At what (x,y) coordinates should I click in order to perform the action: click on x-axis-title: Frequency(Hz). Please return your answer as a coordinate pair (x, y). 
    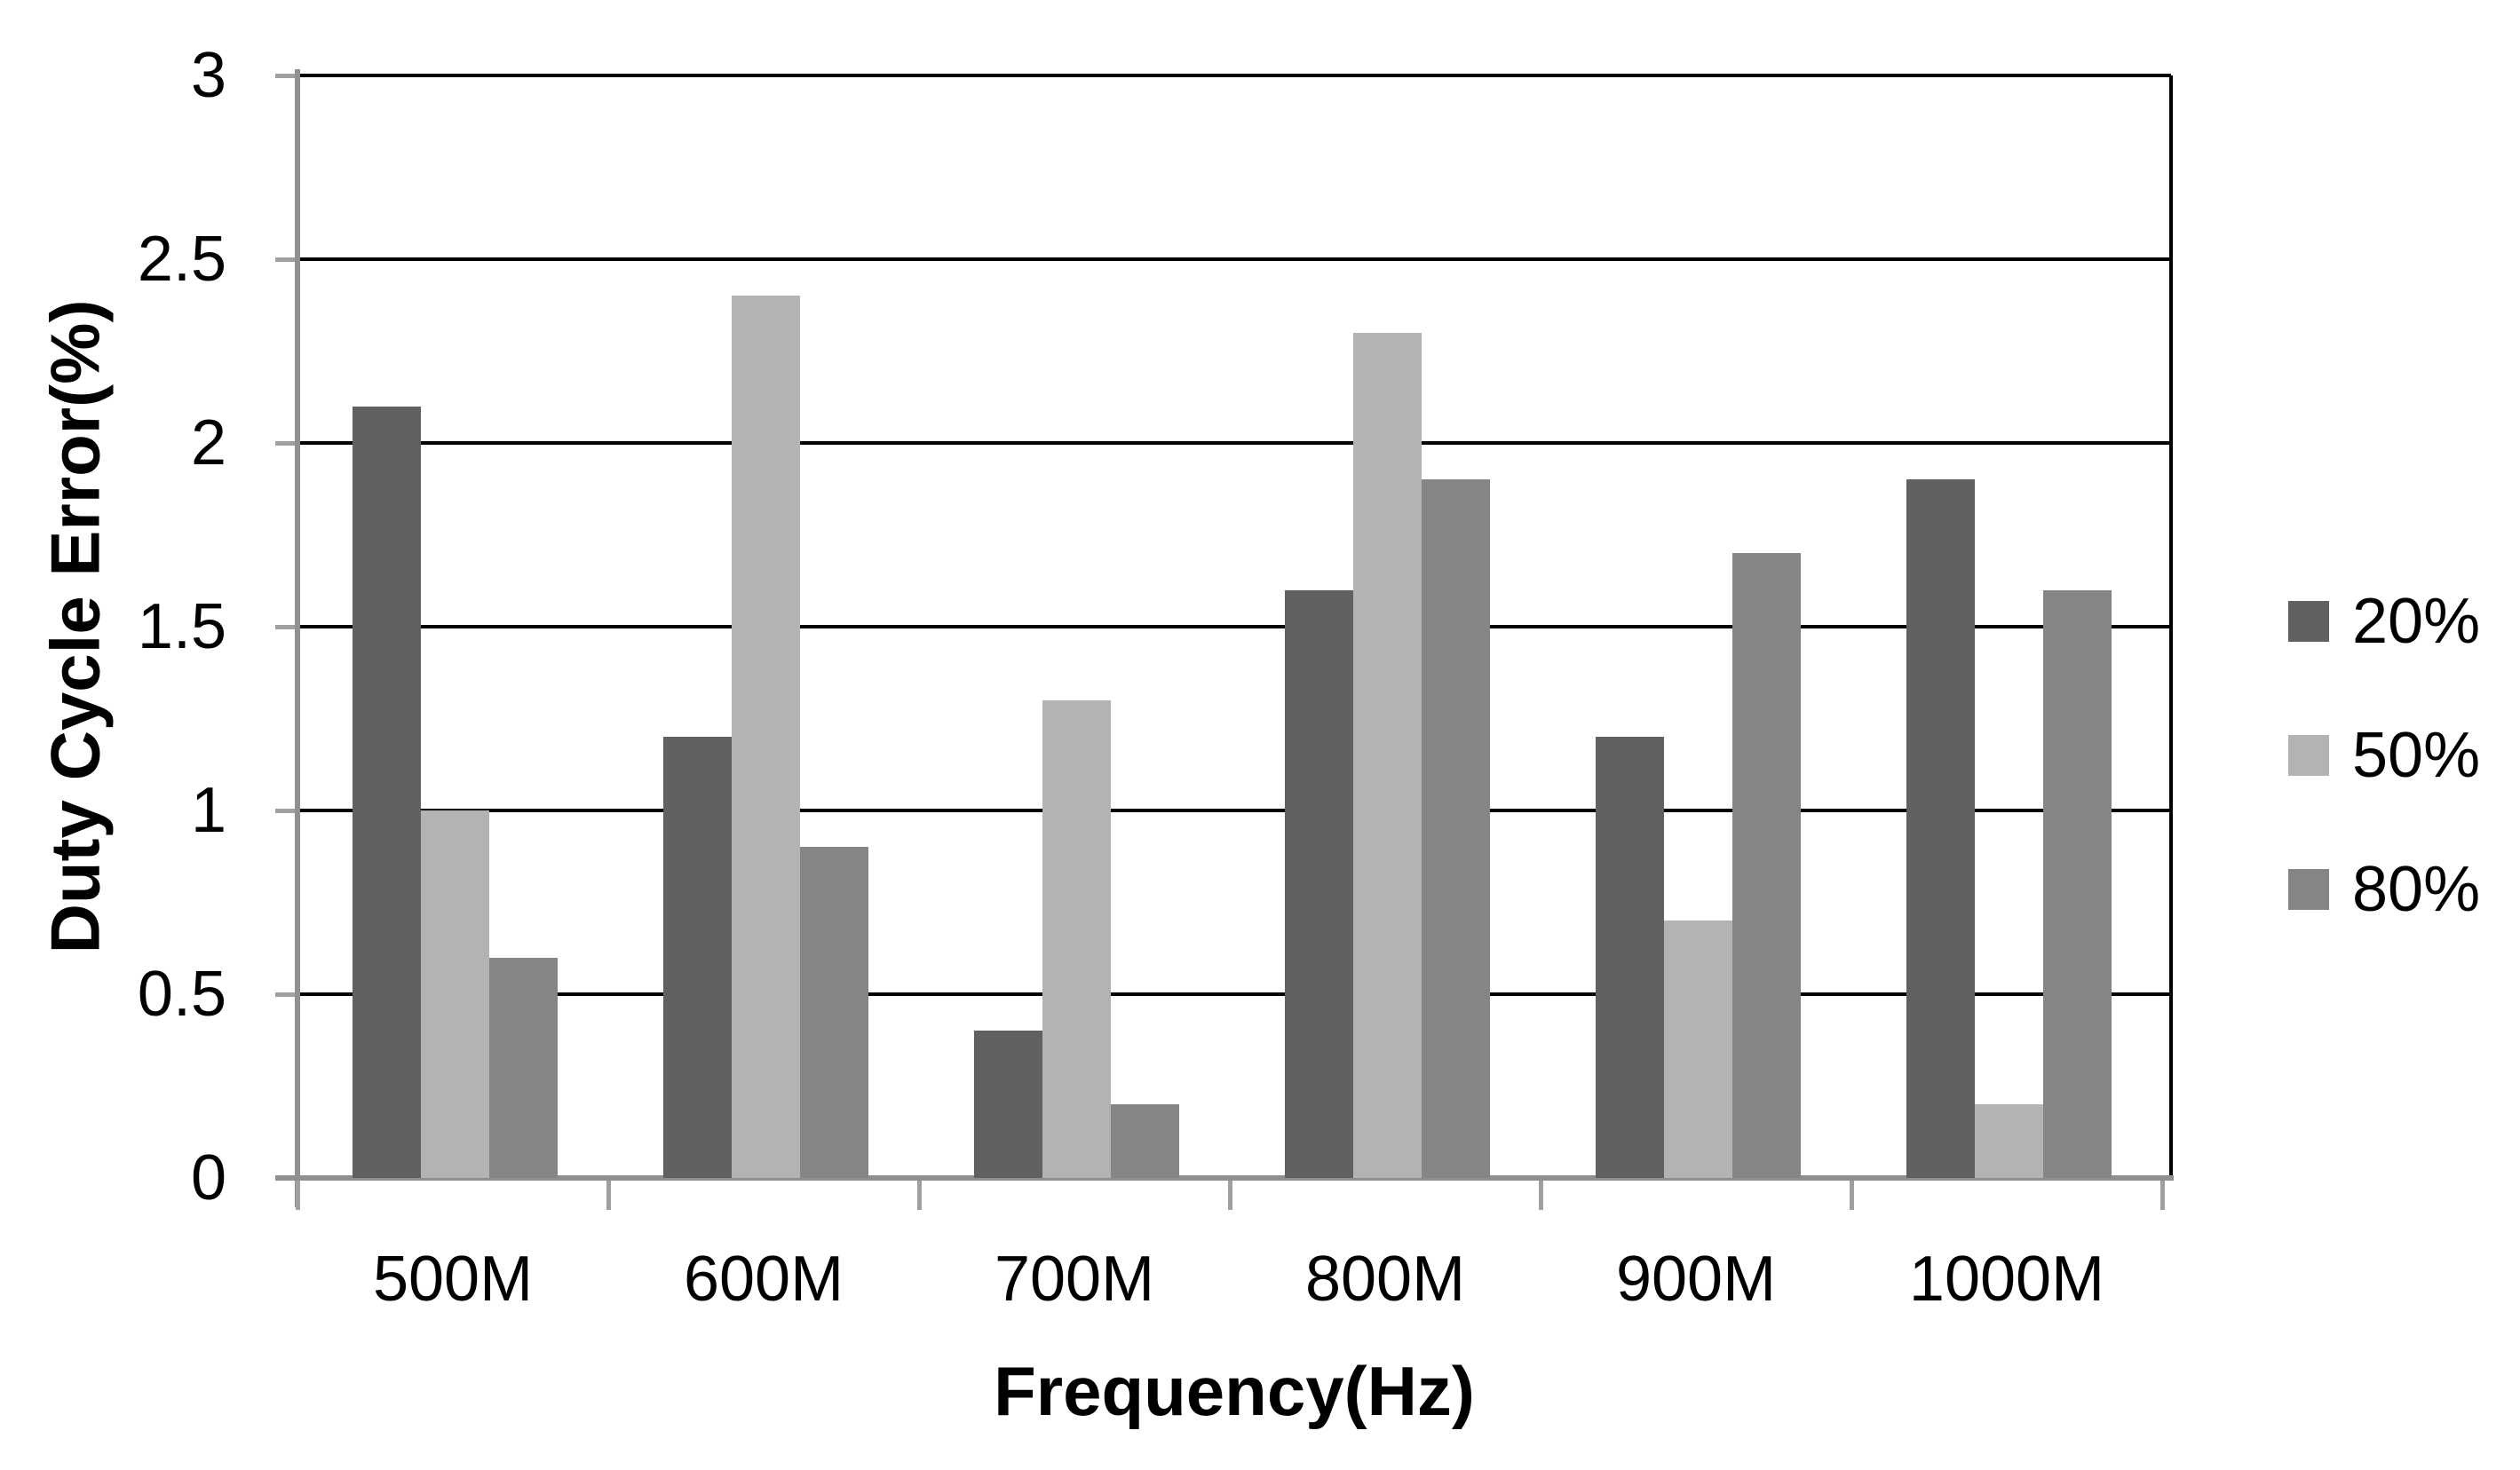
    Looking at the image, I should click on (1234, 1391).